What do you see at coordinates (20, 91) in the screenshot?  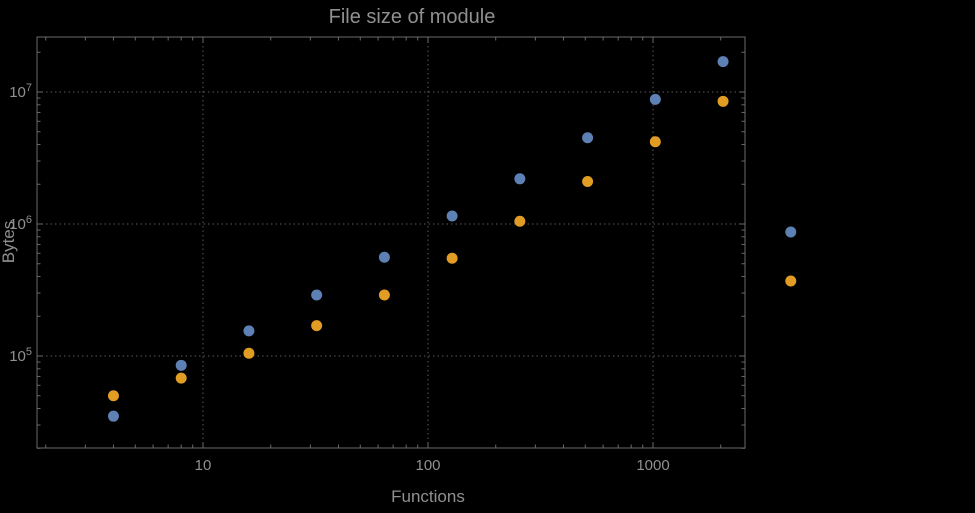 I see `y-tick-label: 10⁷` at bounding box center [20, 91].